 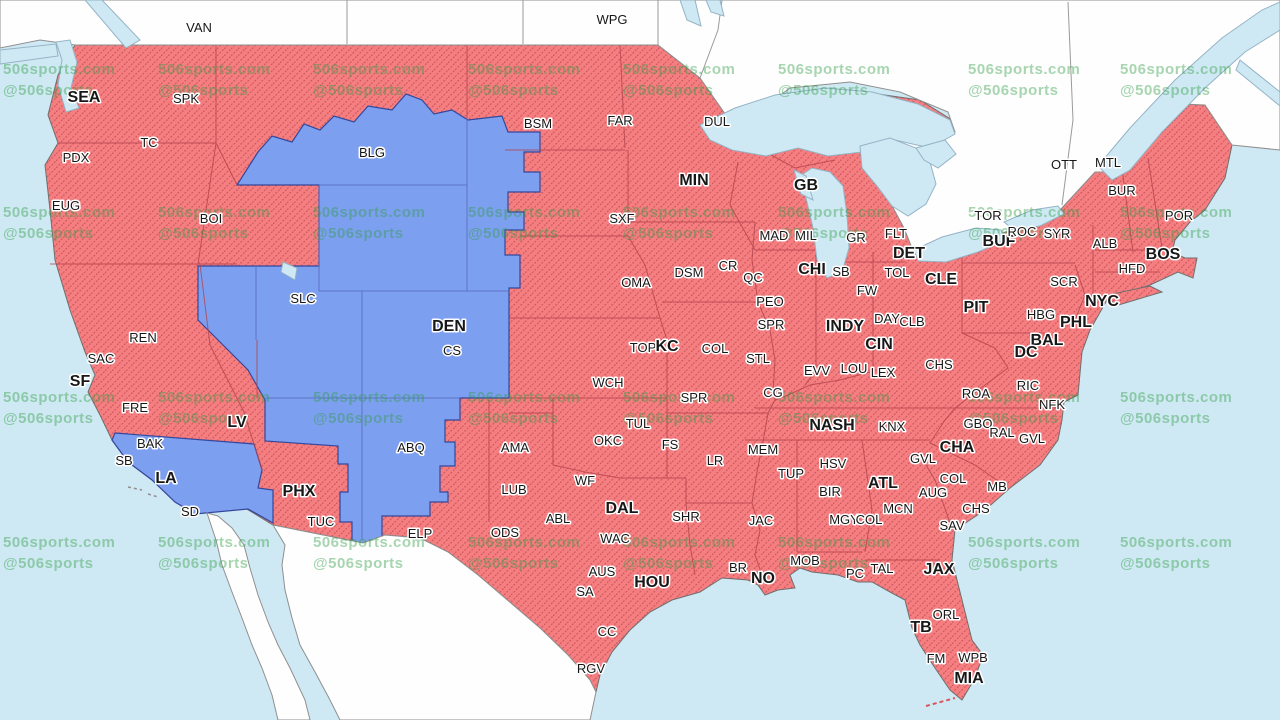 What do you see at coordinates (791, 473) in the screenshot?
I see `city-label-tup: TUP` at bounding box center [791, 473].